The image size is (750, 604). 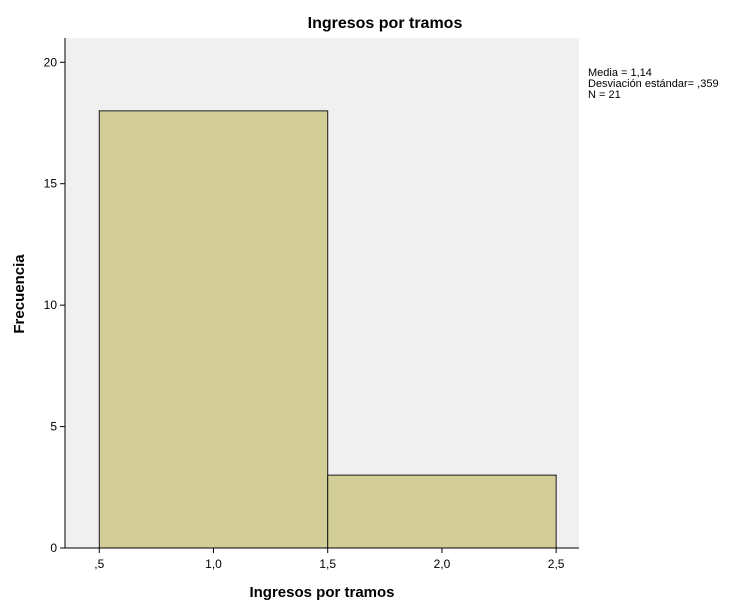 What do you see at coordinates (604, 95) in the screenshot?
I see `stats-line: N = 21` at bounding box center [604, 95].